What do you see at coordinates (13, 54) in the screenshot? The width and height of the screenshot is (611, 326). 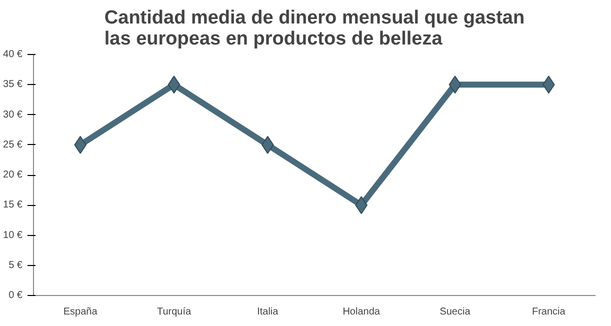 I see `y-tick-label: 40 €` at bounding box center [13, 54].